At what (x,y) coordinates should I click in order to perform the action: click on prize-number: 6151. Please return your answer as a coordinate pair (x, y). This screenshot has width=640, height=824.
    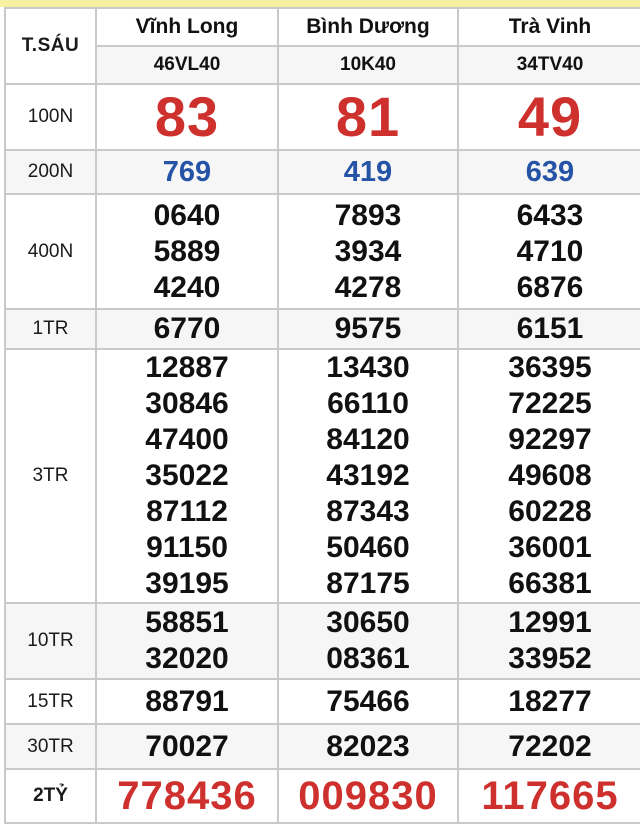
    Looking at the image, I should click on (550, 328).